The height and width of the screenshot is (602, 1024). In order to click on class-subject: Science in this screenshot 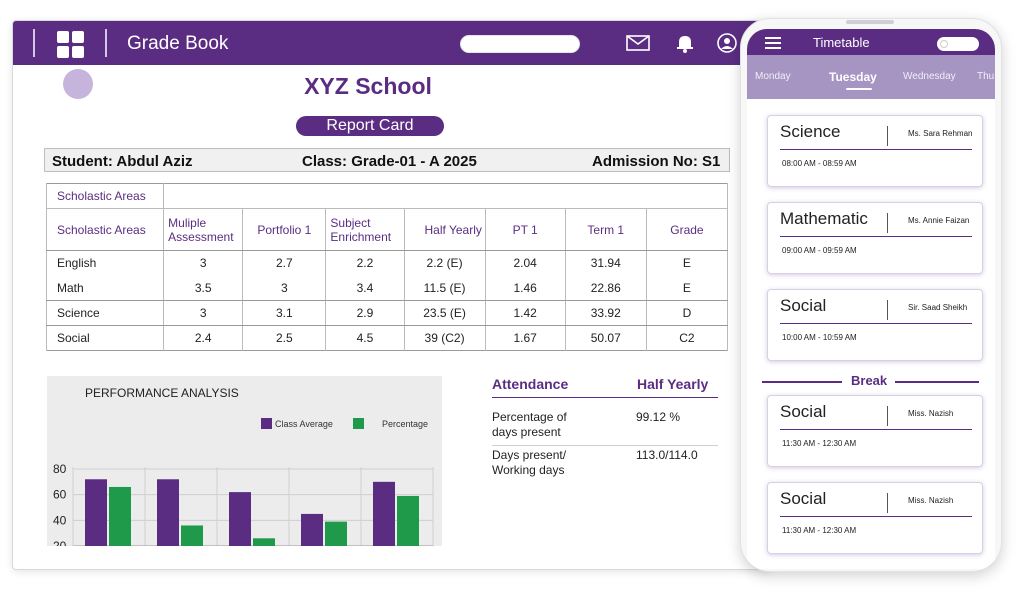, I will do `click(810, 131)`.